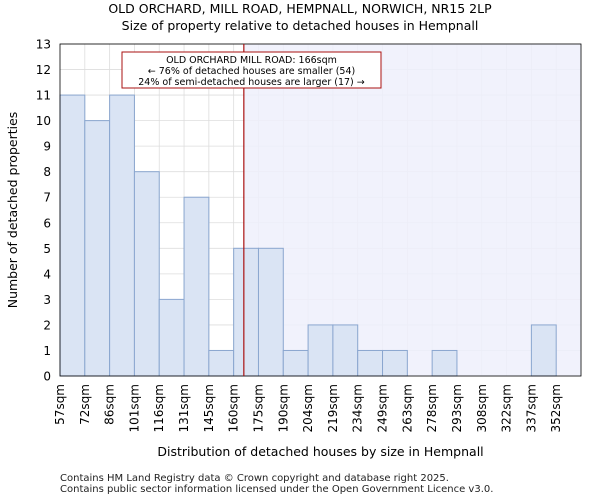 This screenshot has height=500, width=600. What do you see at coordinates (295, 363) in the screenshot?
I see `bar-190sqm` at bounding box center [295, 363].